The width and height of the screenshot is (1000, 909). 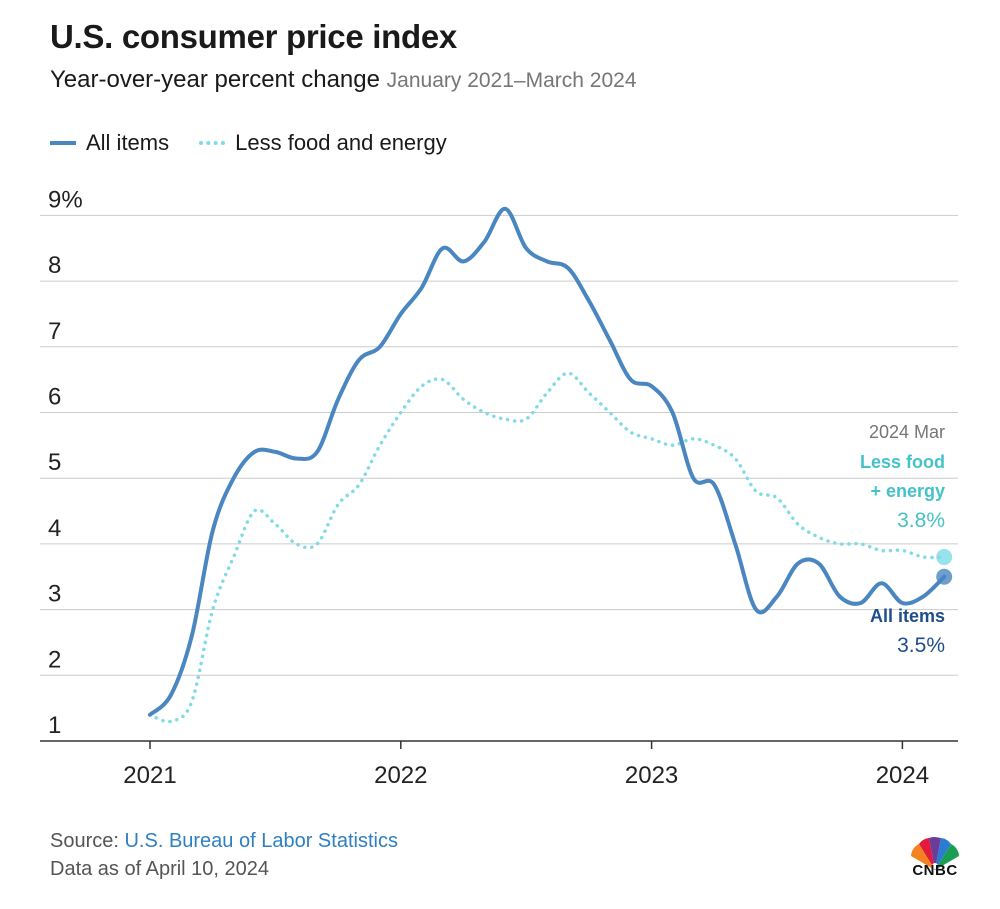 I want to click on x-tick-label: 2024, so click(x=902, y=775).